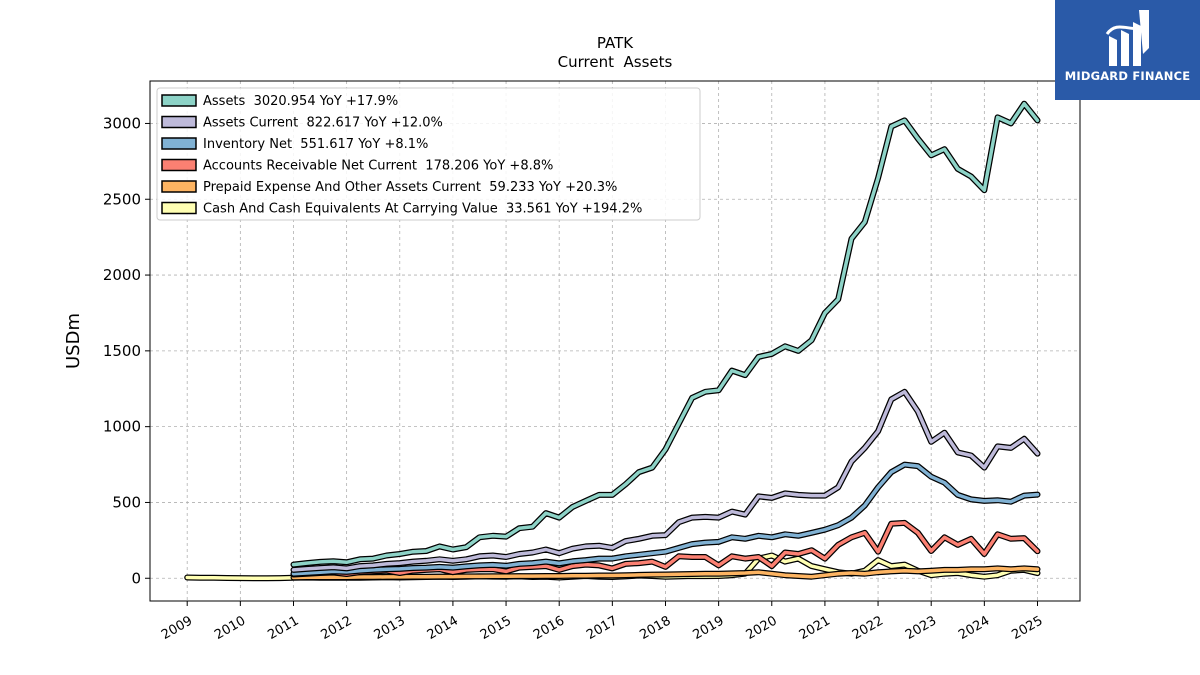 Image resolution: width=1200 pixels, height=675 pixels. I want to click on x-tick-label: 2010, so click(230, 628).